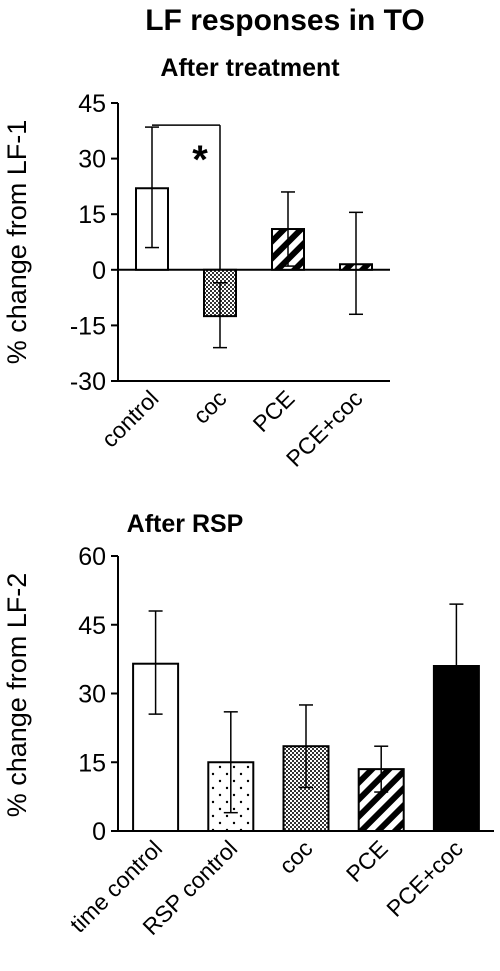  Describe the element at coordinates (254, 236) in the screenshot. I see `bars: *` at that location.